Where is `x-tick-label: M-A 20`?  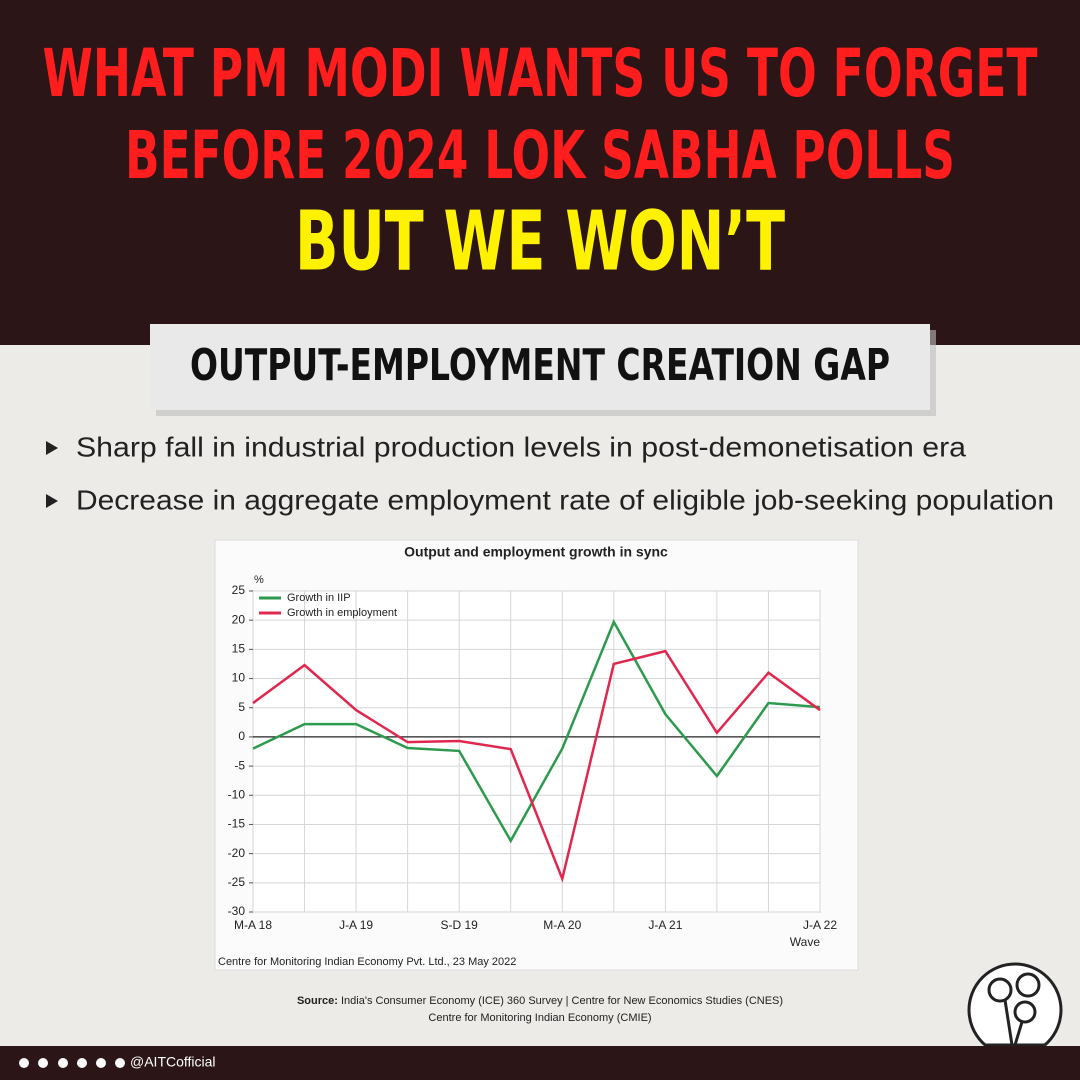
x-tick-label: M-A 20 is located at coordinates (562, 925).